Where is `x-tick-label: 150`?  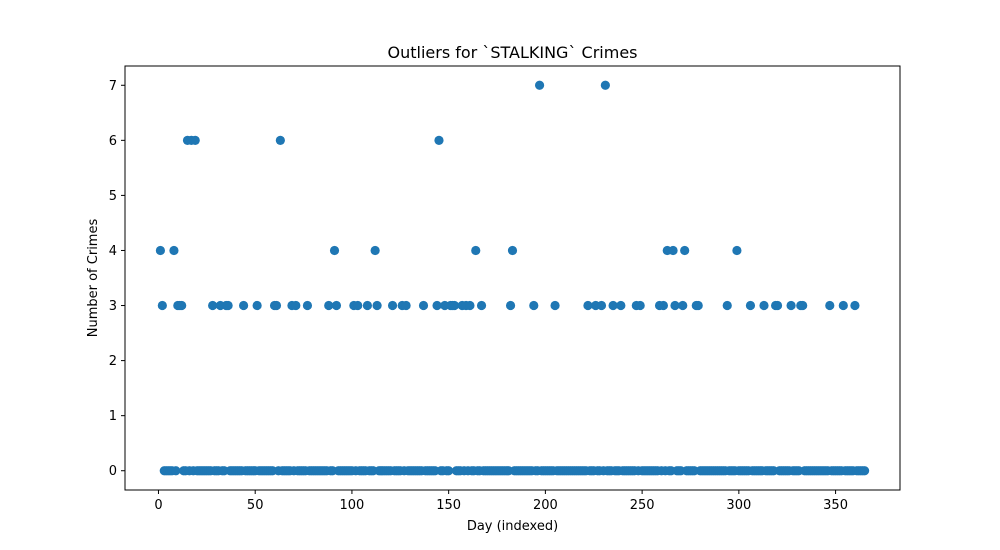 x-tick-label: 150 is located at coordinates (448, 505).